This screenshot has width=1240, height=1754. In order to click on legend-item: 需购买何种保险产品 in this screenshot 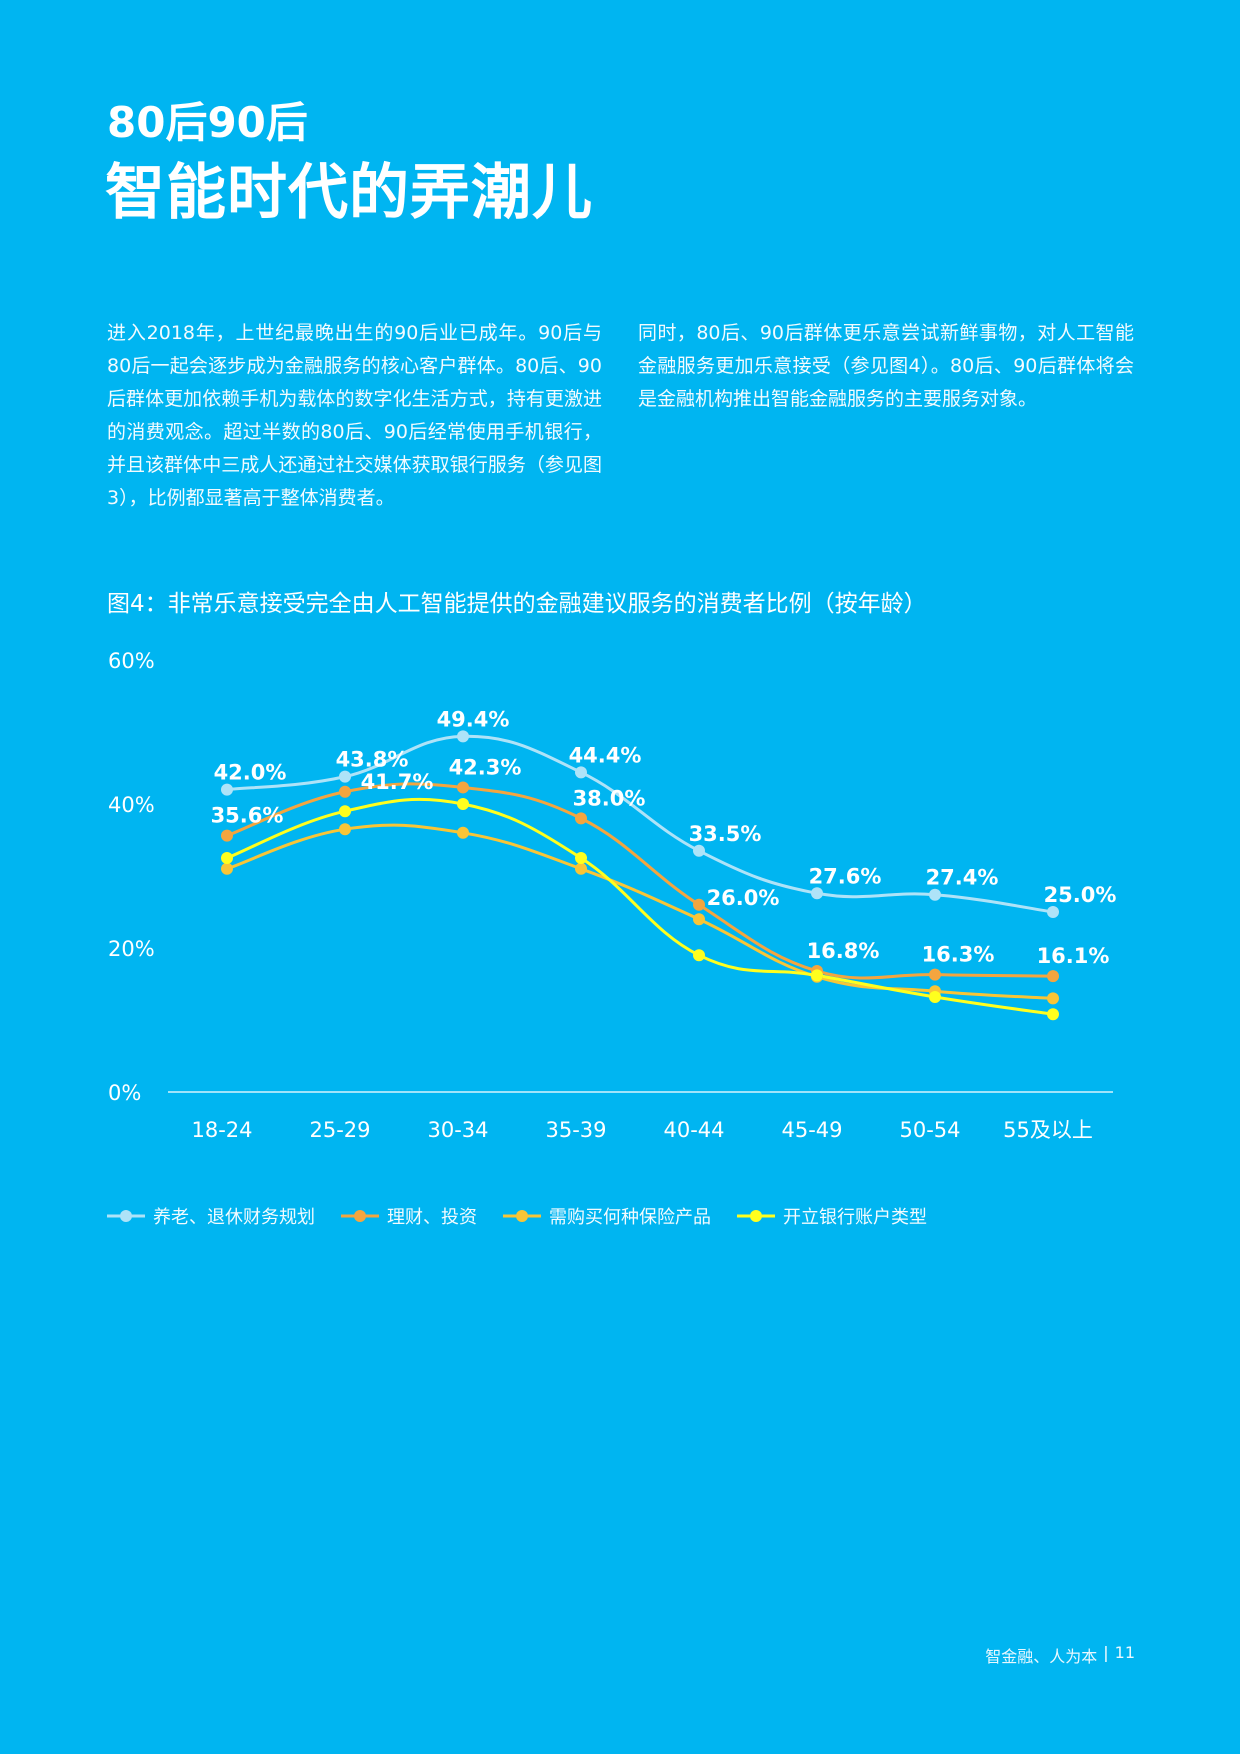, I will do `click(607, 1216)`.